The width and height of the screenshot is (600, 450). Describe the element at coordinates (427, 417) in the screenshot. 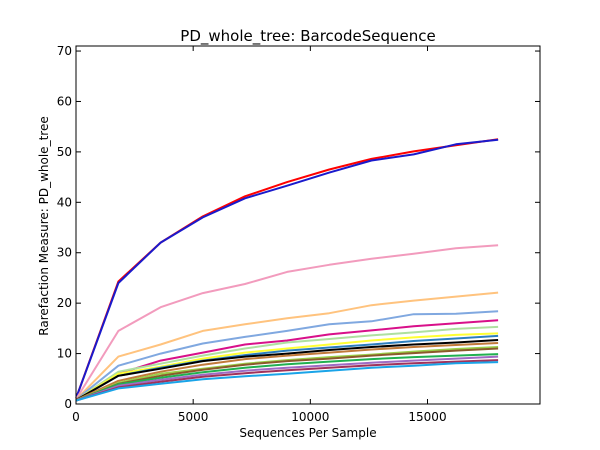

I see `x-tick-label: 15000` at that location.